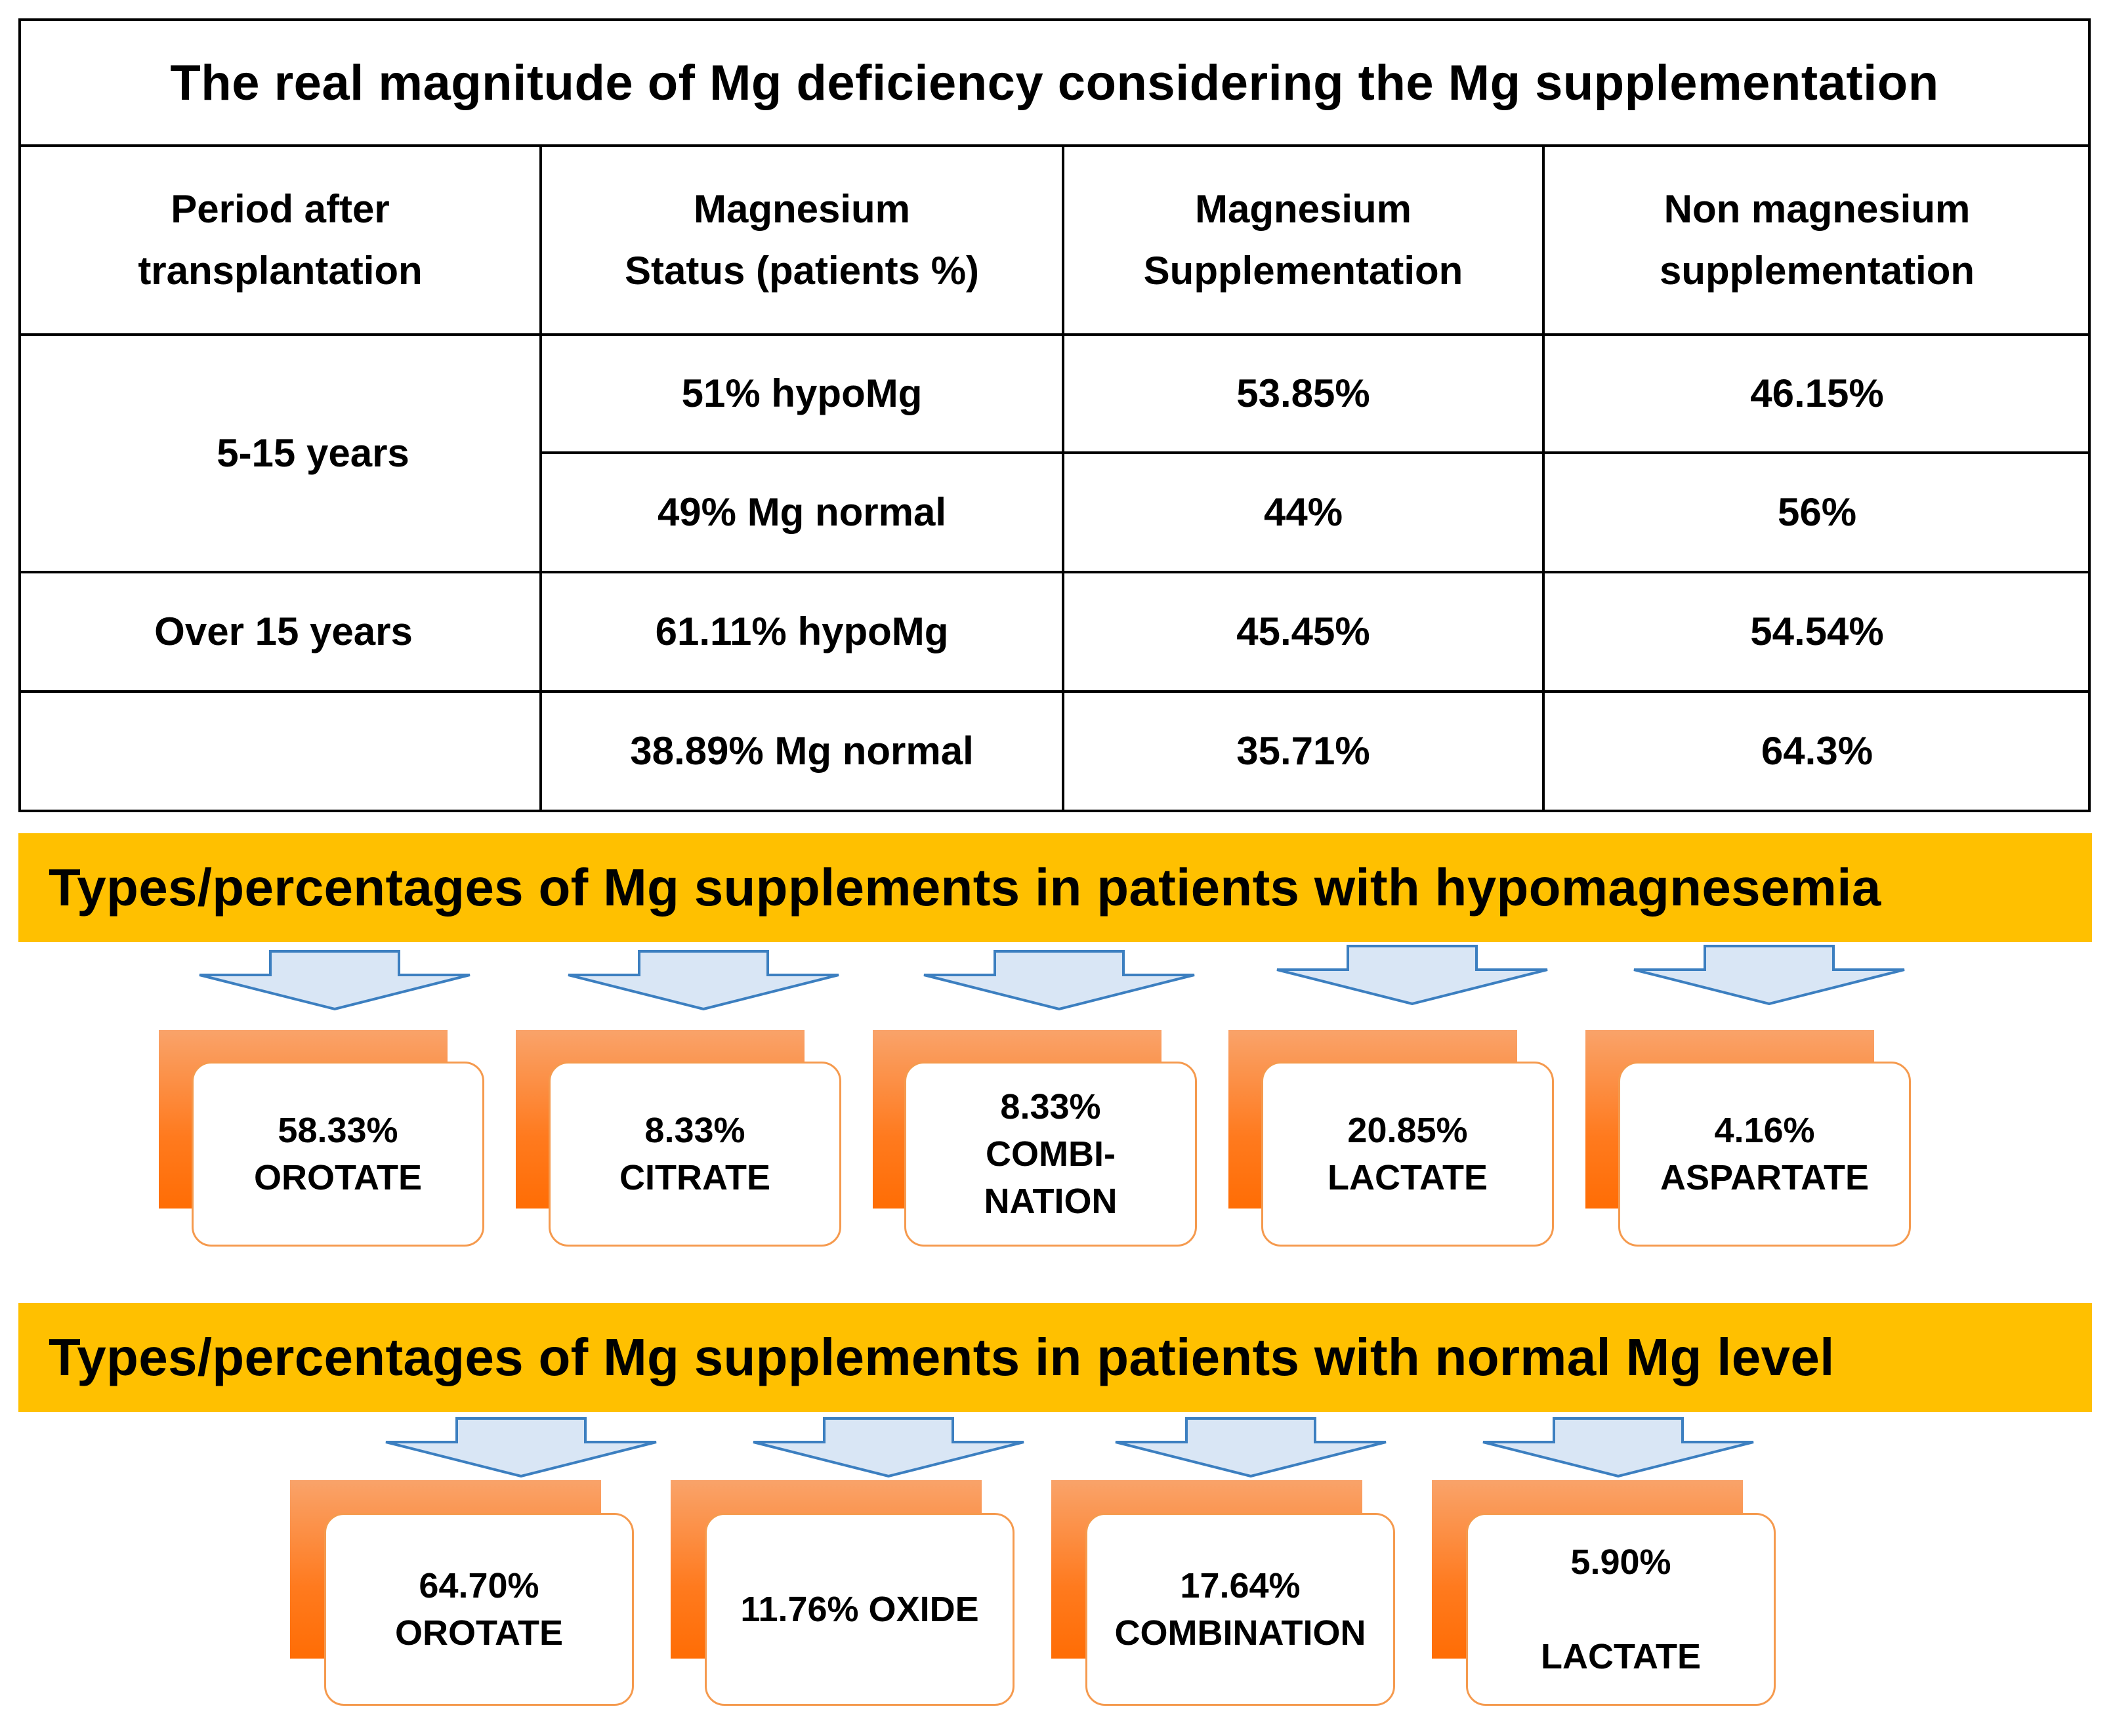  Describe the element at coordinates (280, 240) in the screenshot. I see `header-period: Period after transplantation` at that location.